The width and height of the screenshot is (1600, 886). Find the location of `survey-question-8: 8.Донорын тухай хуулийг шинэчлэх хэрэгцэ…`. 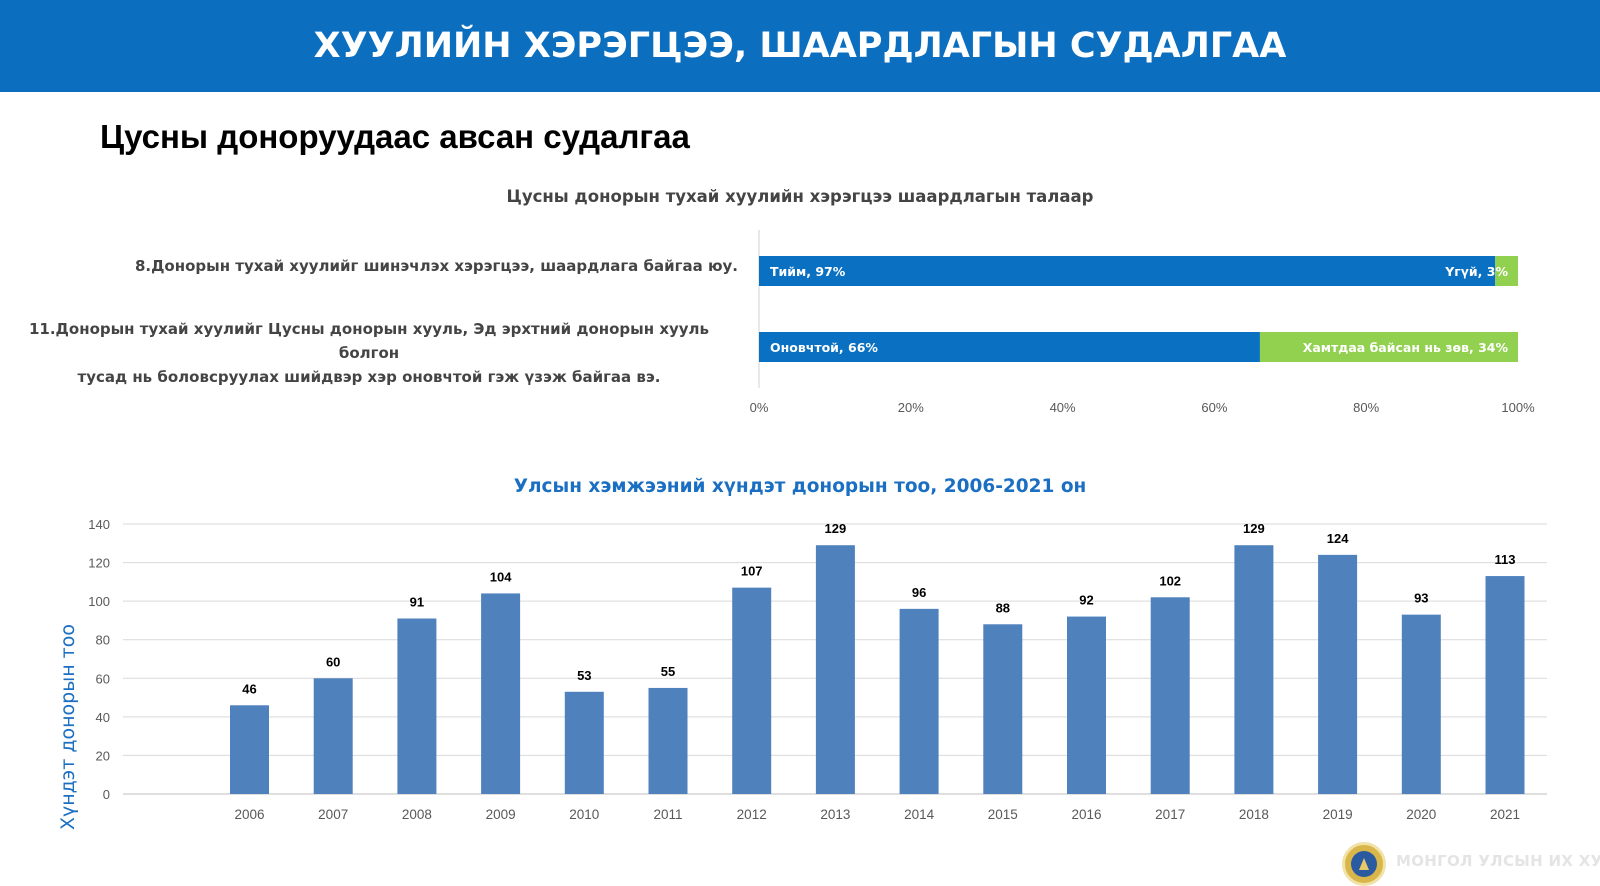

survey-question-8: 8.Донорын тухай хуулийг шинэчлэх хэрэгцэ… is located at coordinates (436, 266).